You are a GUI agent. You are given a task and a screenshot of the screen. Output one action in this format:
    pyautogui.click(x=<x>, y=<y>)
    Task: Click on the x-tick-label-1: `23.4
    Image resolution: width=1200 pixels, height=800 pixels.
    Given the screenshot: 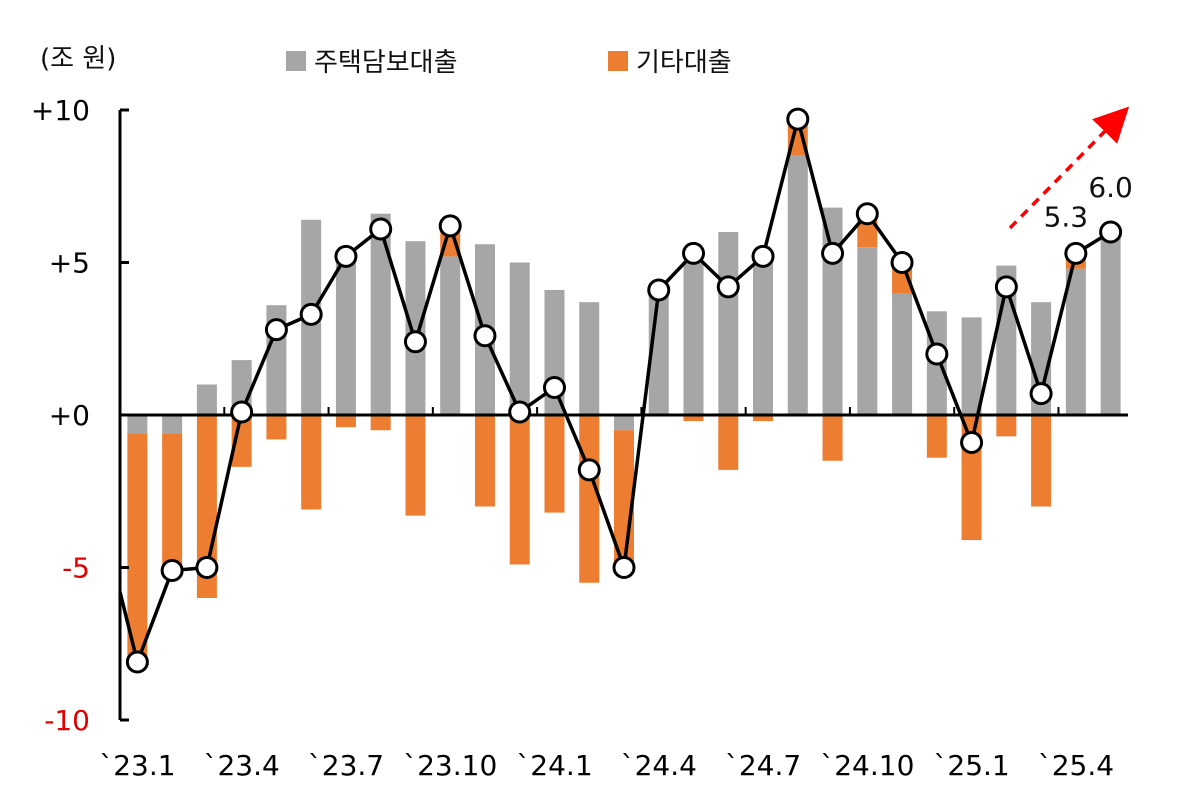 What is the action you would take?
    pyautogui.click(x=241, y=765)
    